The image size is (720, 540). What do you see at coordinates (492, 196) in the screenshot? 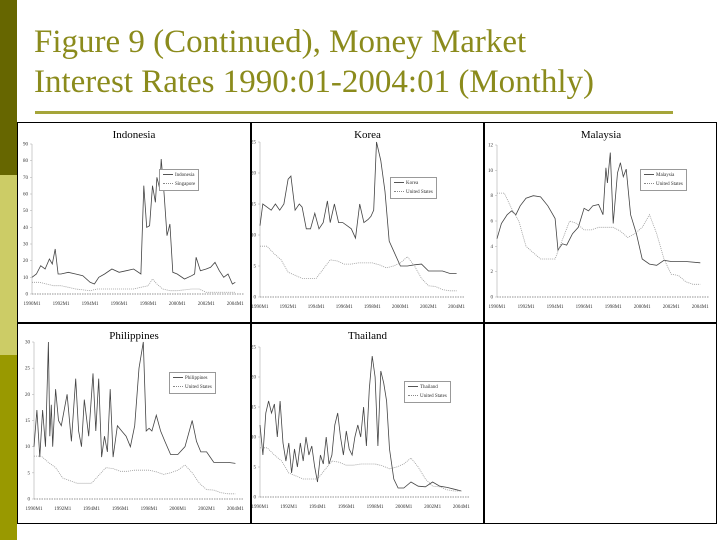
I see `y-tick-label: 8` at bounding box center [492, 196].